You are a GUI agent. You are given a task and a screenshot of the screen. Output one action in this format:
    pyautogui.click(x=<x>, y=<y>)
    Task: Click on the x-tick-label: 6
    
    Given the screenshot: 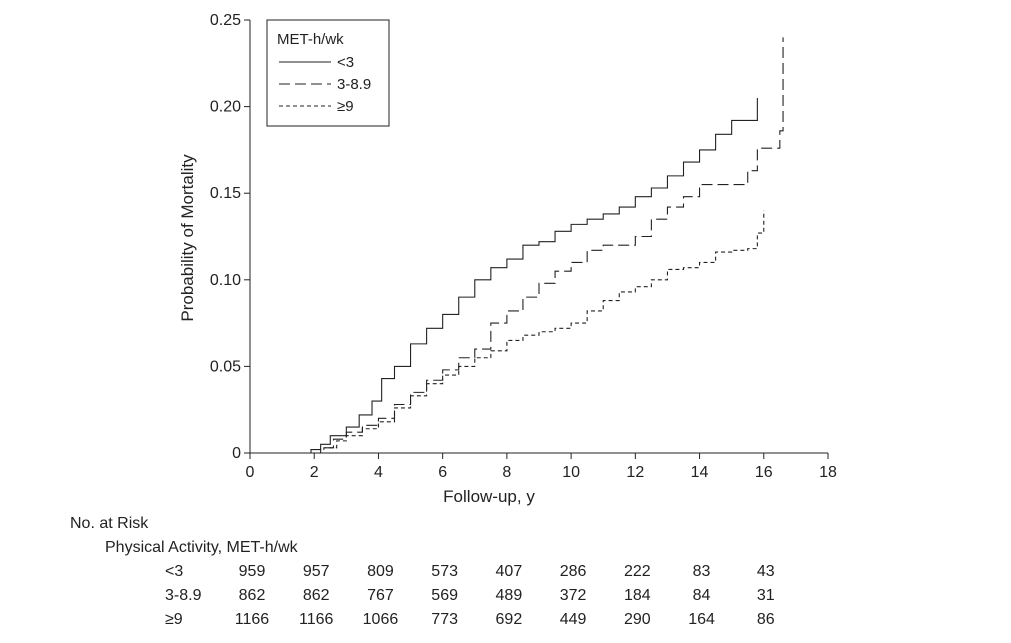 What is the action you would take?
    pyautogui.click(x=442, y=472)
    